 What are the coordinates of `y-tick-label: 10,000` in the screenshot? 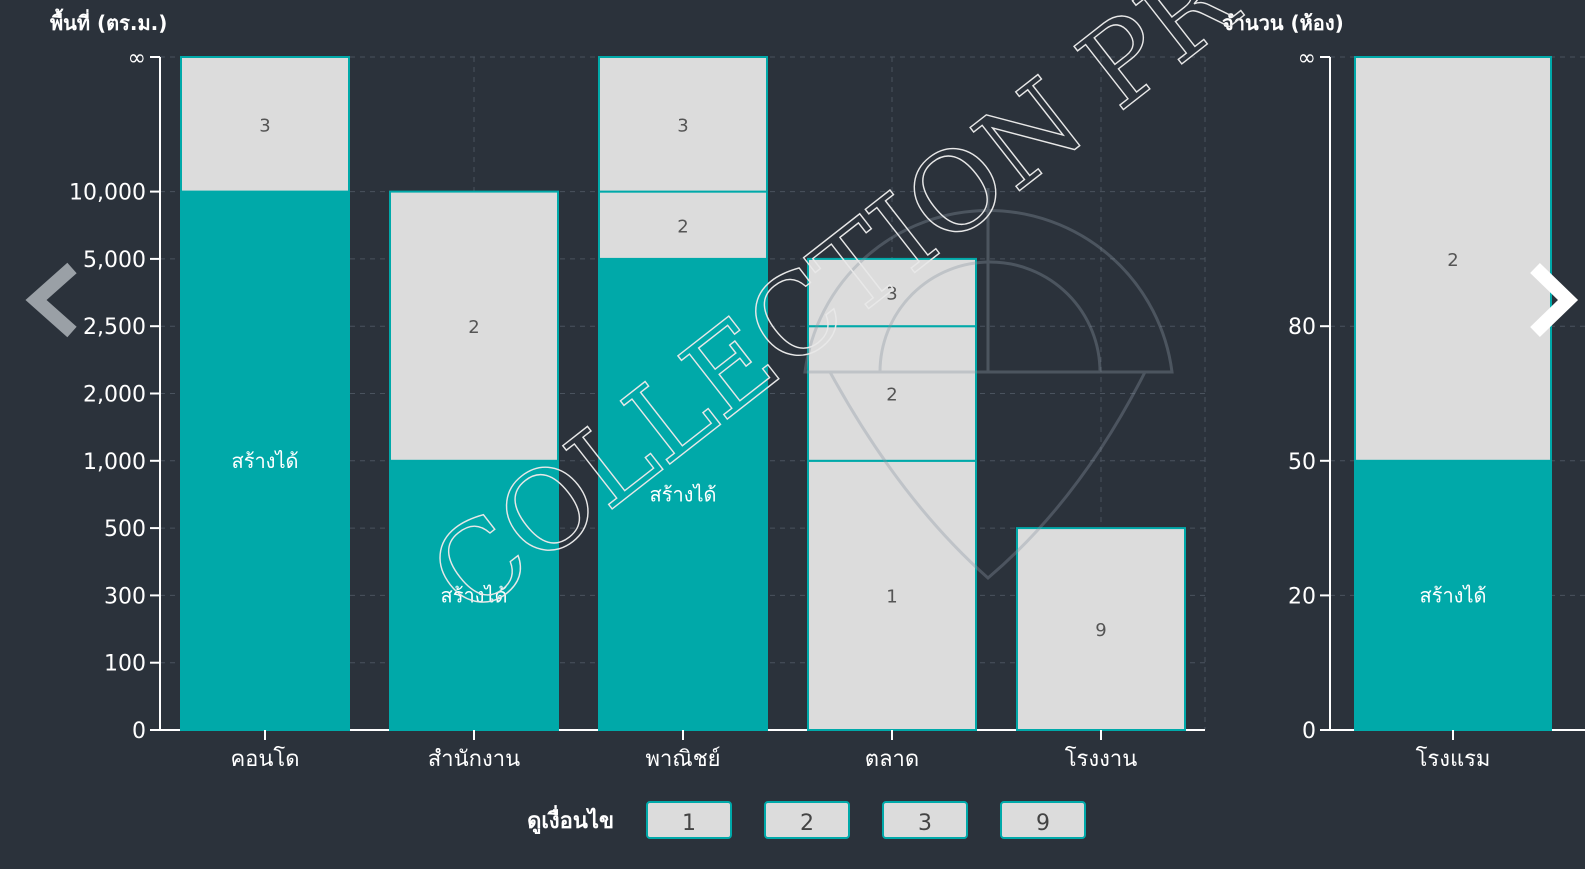 It's located at (107, 193).